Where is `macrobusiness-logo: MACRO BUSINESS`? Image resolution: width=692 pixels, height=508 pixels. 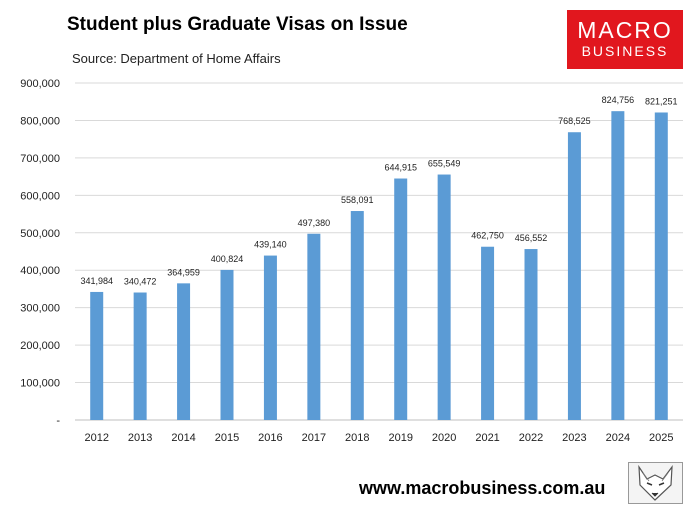 macrobusiness-logo: MACRO BUSINESS is located at coordinates (625, 39).